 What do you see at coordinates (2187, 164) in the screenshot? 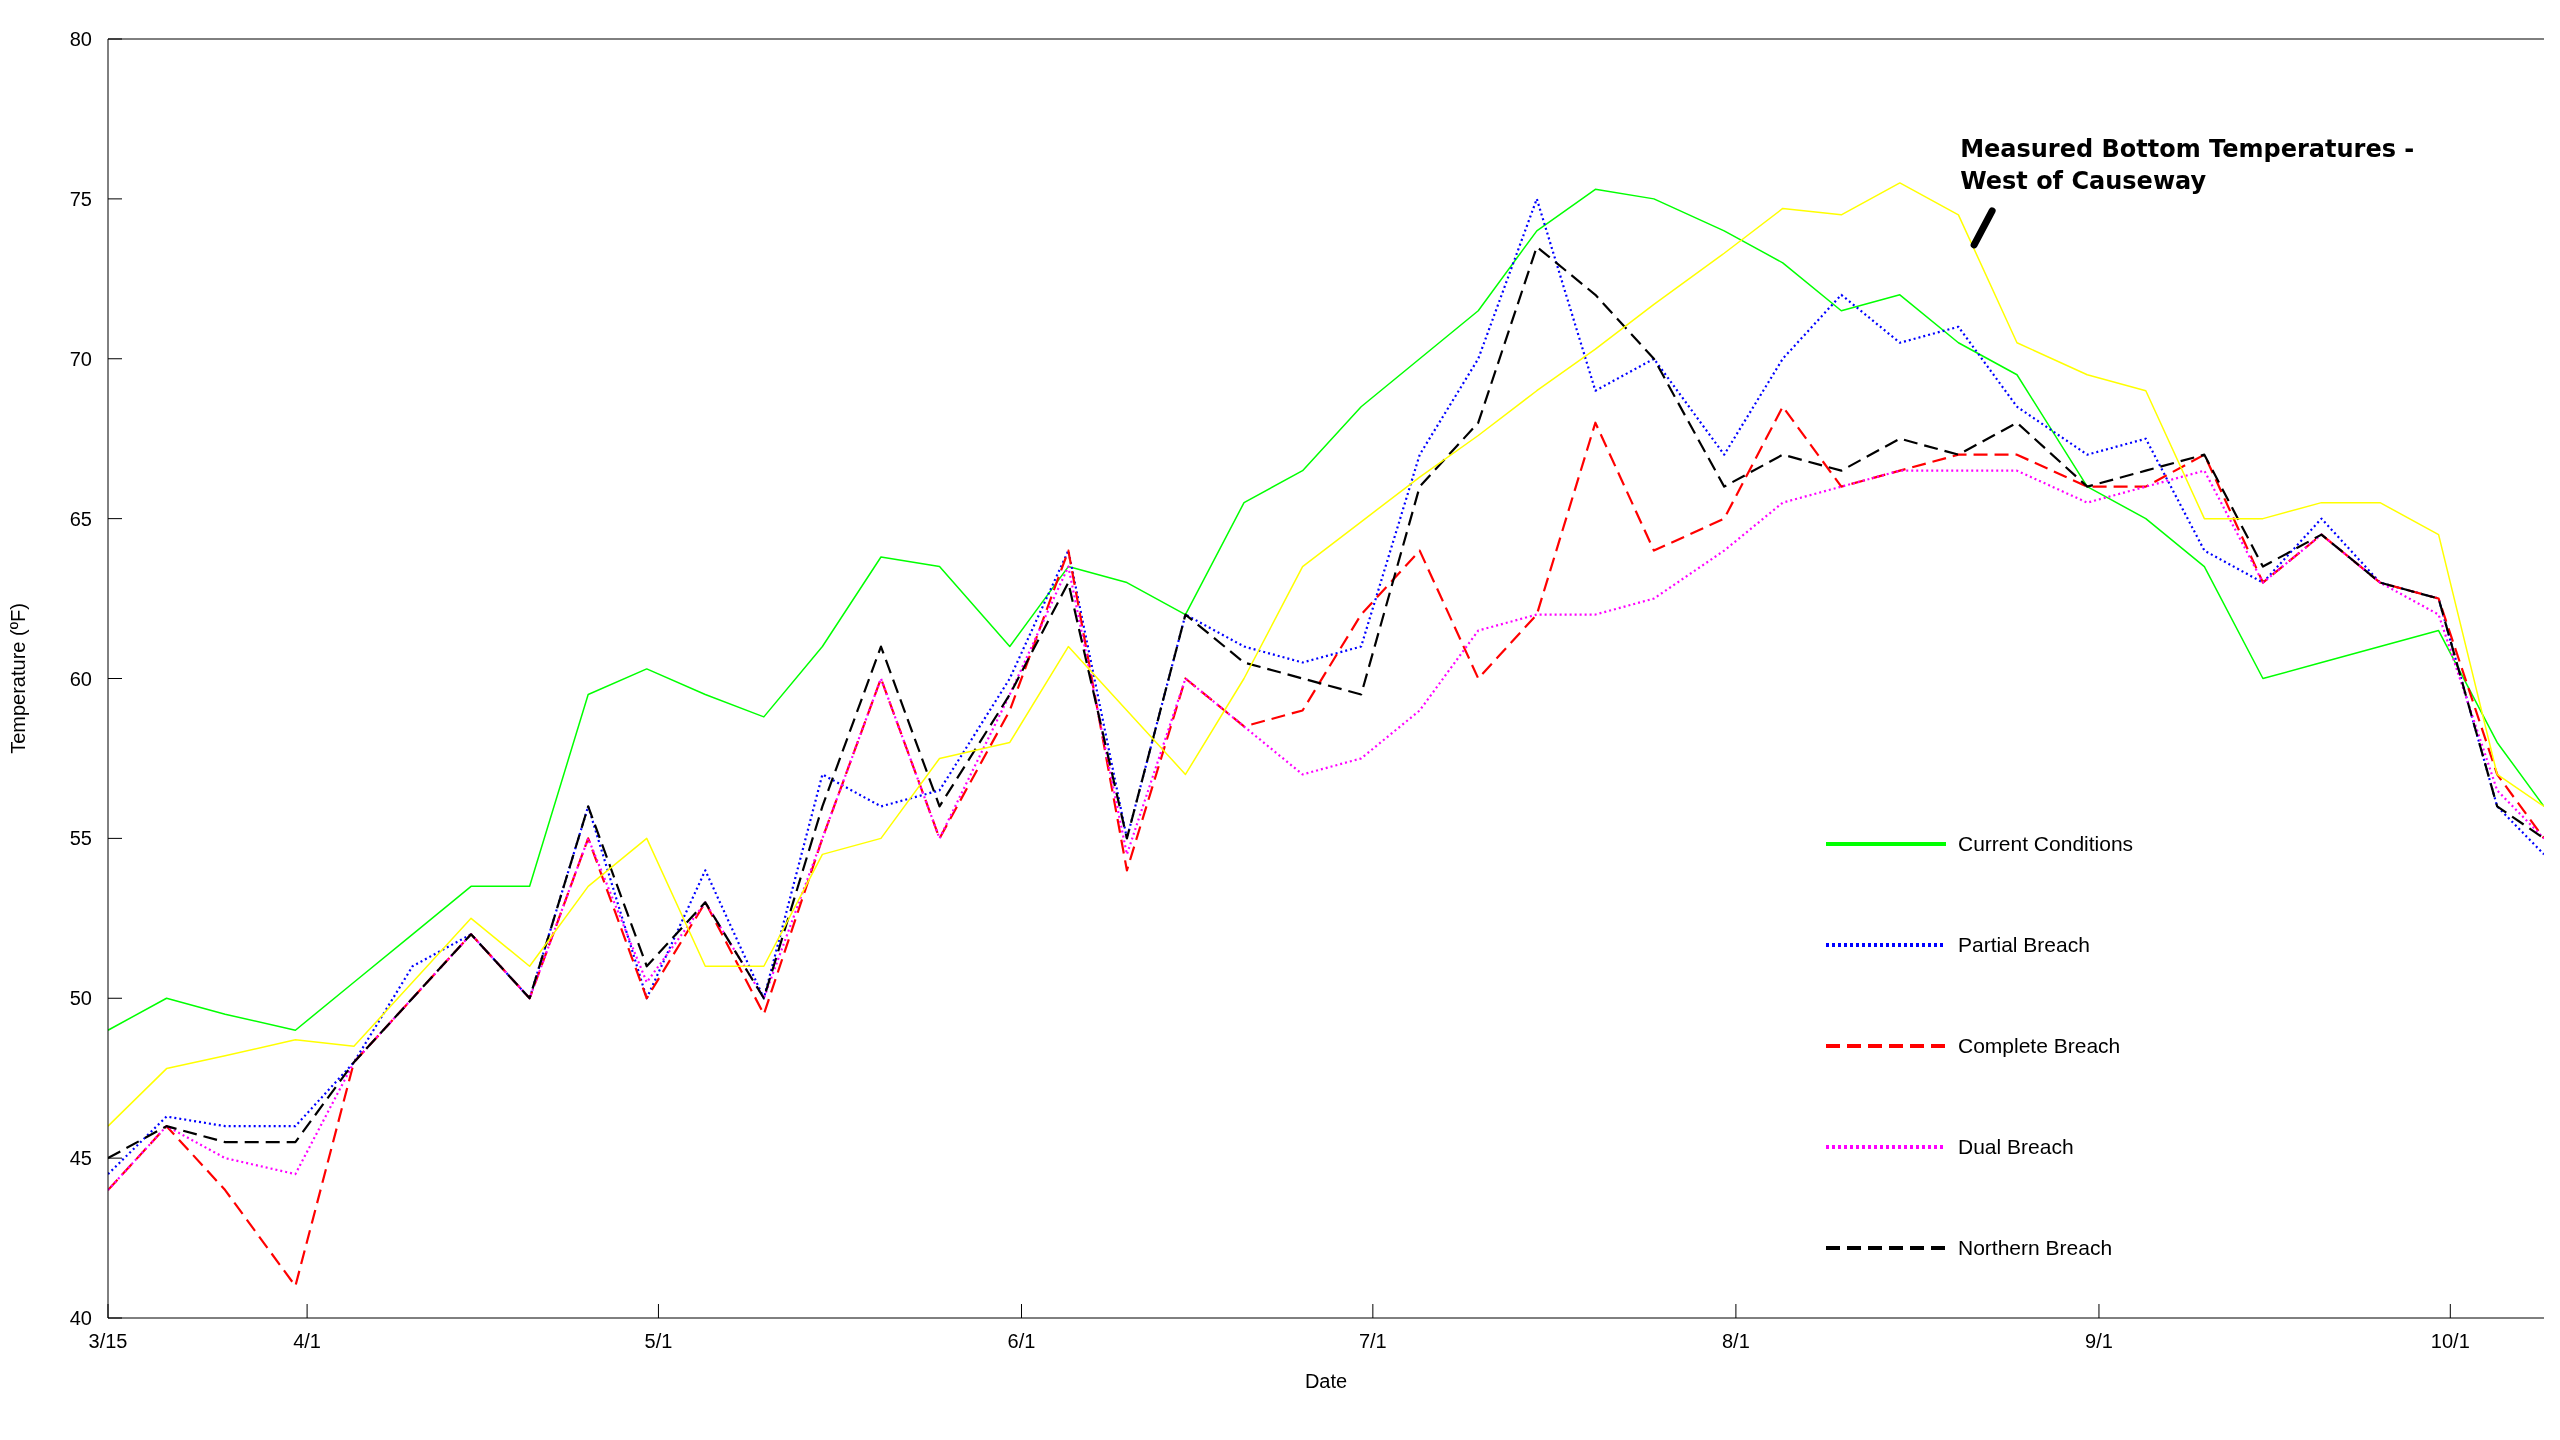
I see `annotation: Measured Bottom Temperatures - West of Causeway` at bounding box center [2187, 164].